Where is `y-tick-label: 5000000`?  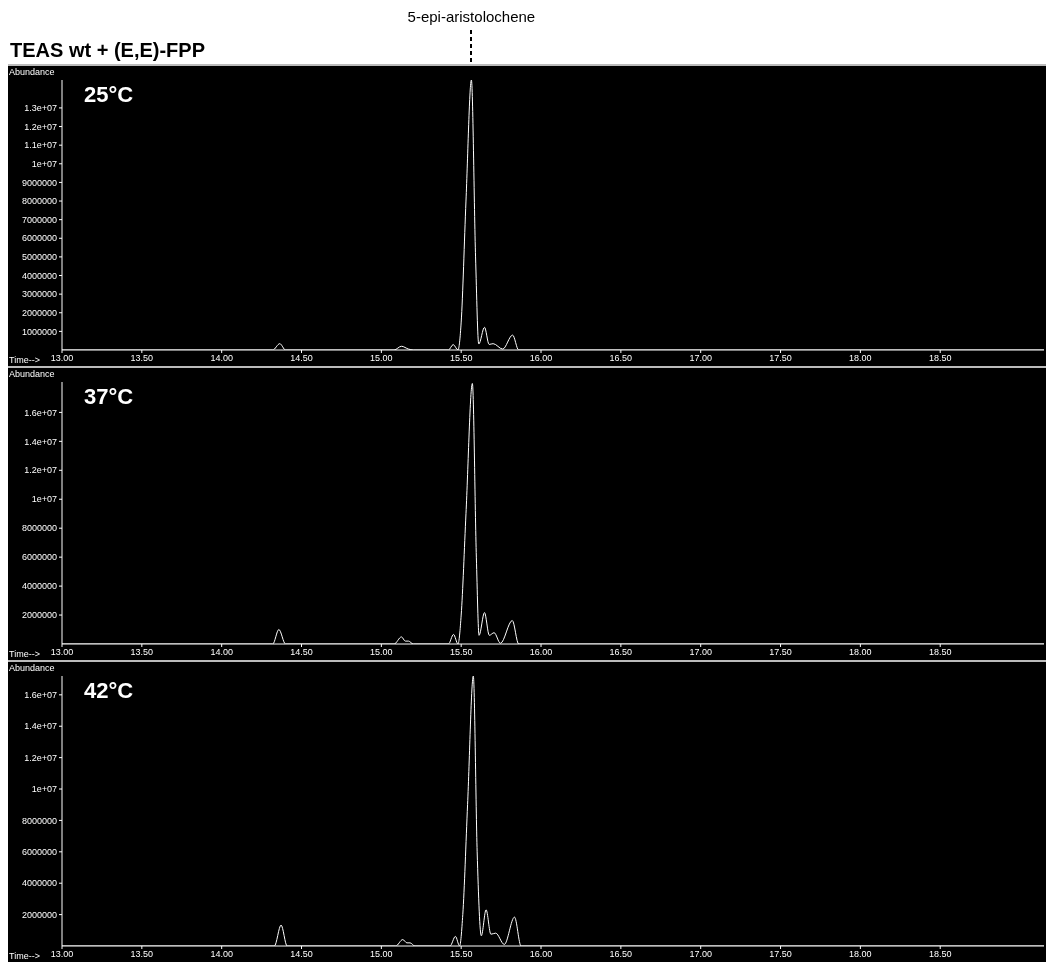 y-tick-label: 5000000 is located at coordinates (39, 257).